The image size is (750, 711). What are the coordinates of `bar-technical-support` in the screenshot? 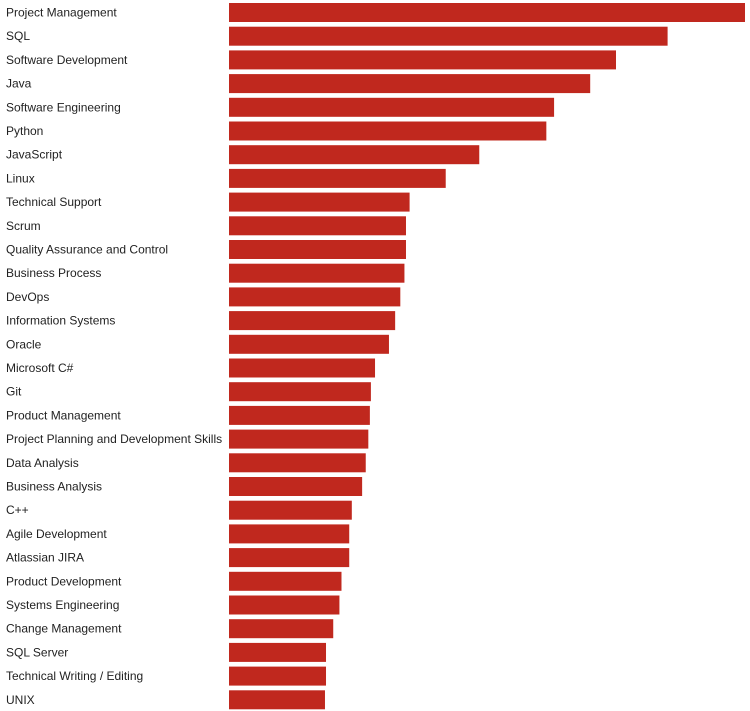 It's located at (319, 202).